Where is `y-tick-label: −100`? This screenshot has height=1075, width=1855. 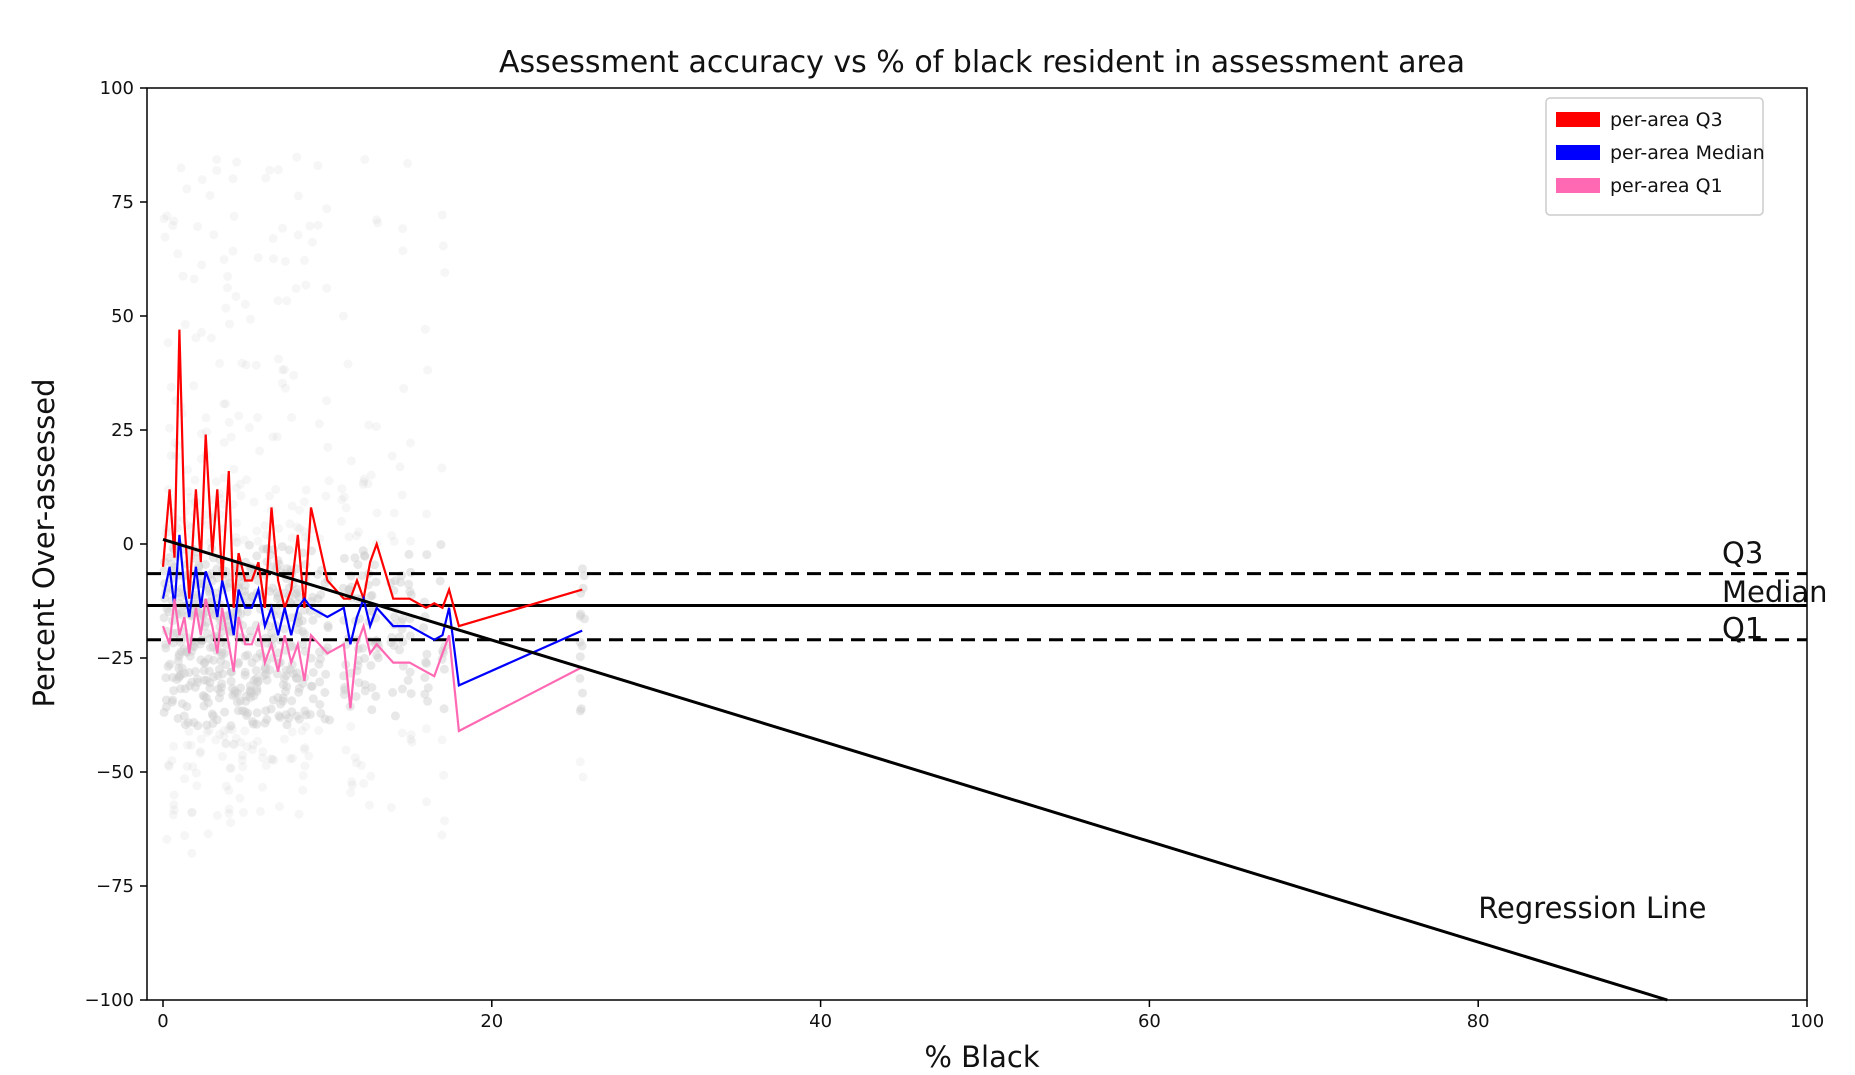 y-tick-label: −100 is located at coordinates (109, 1000).